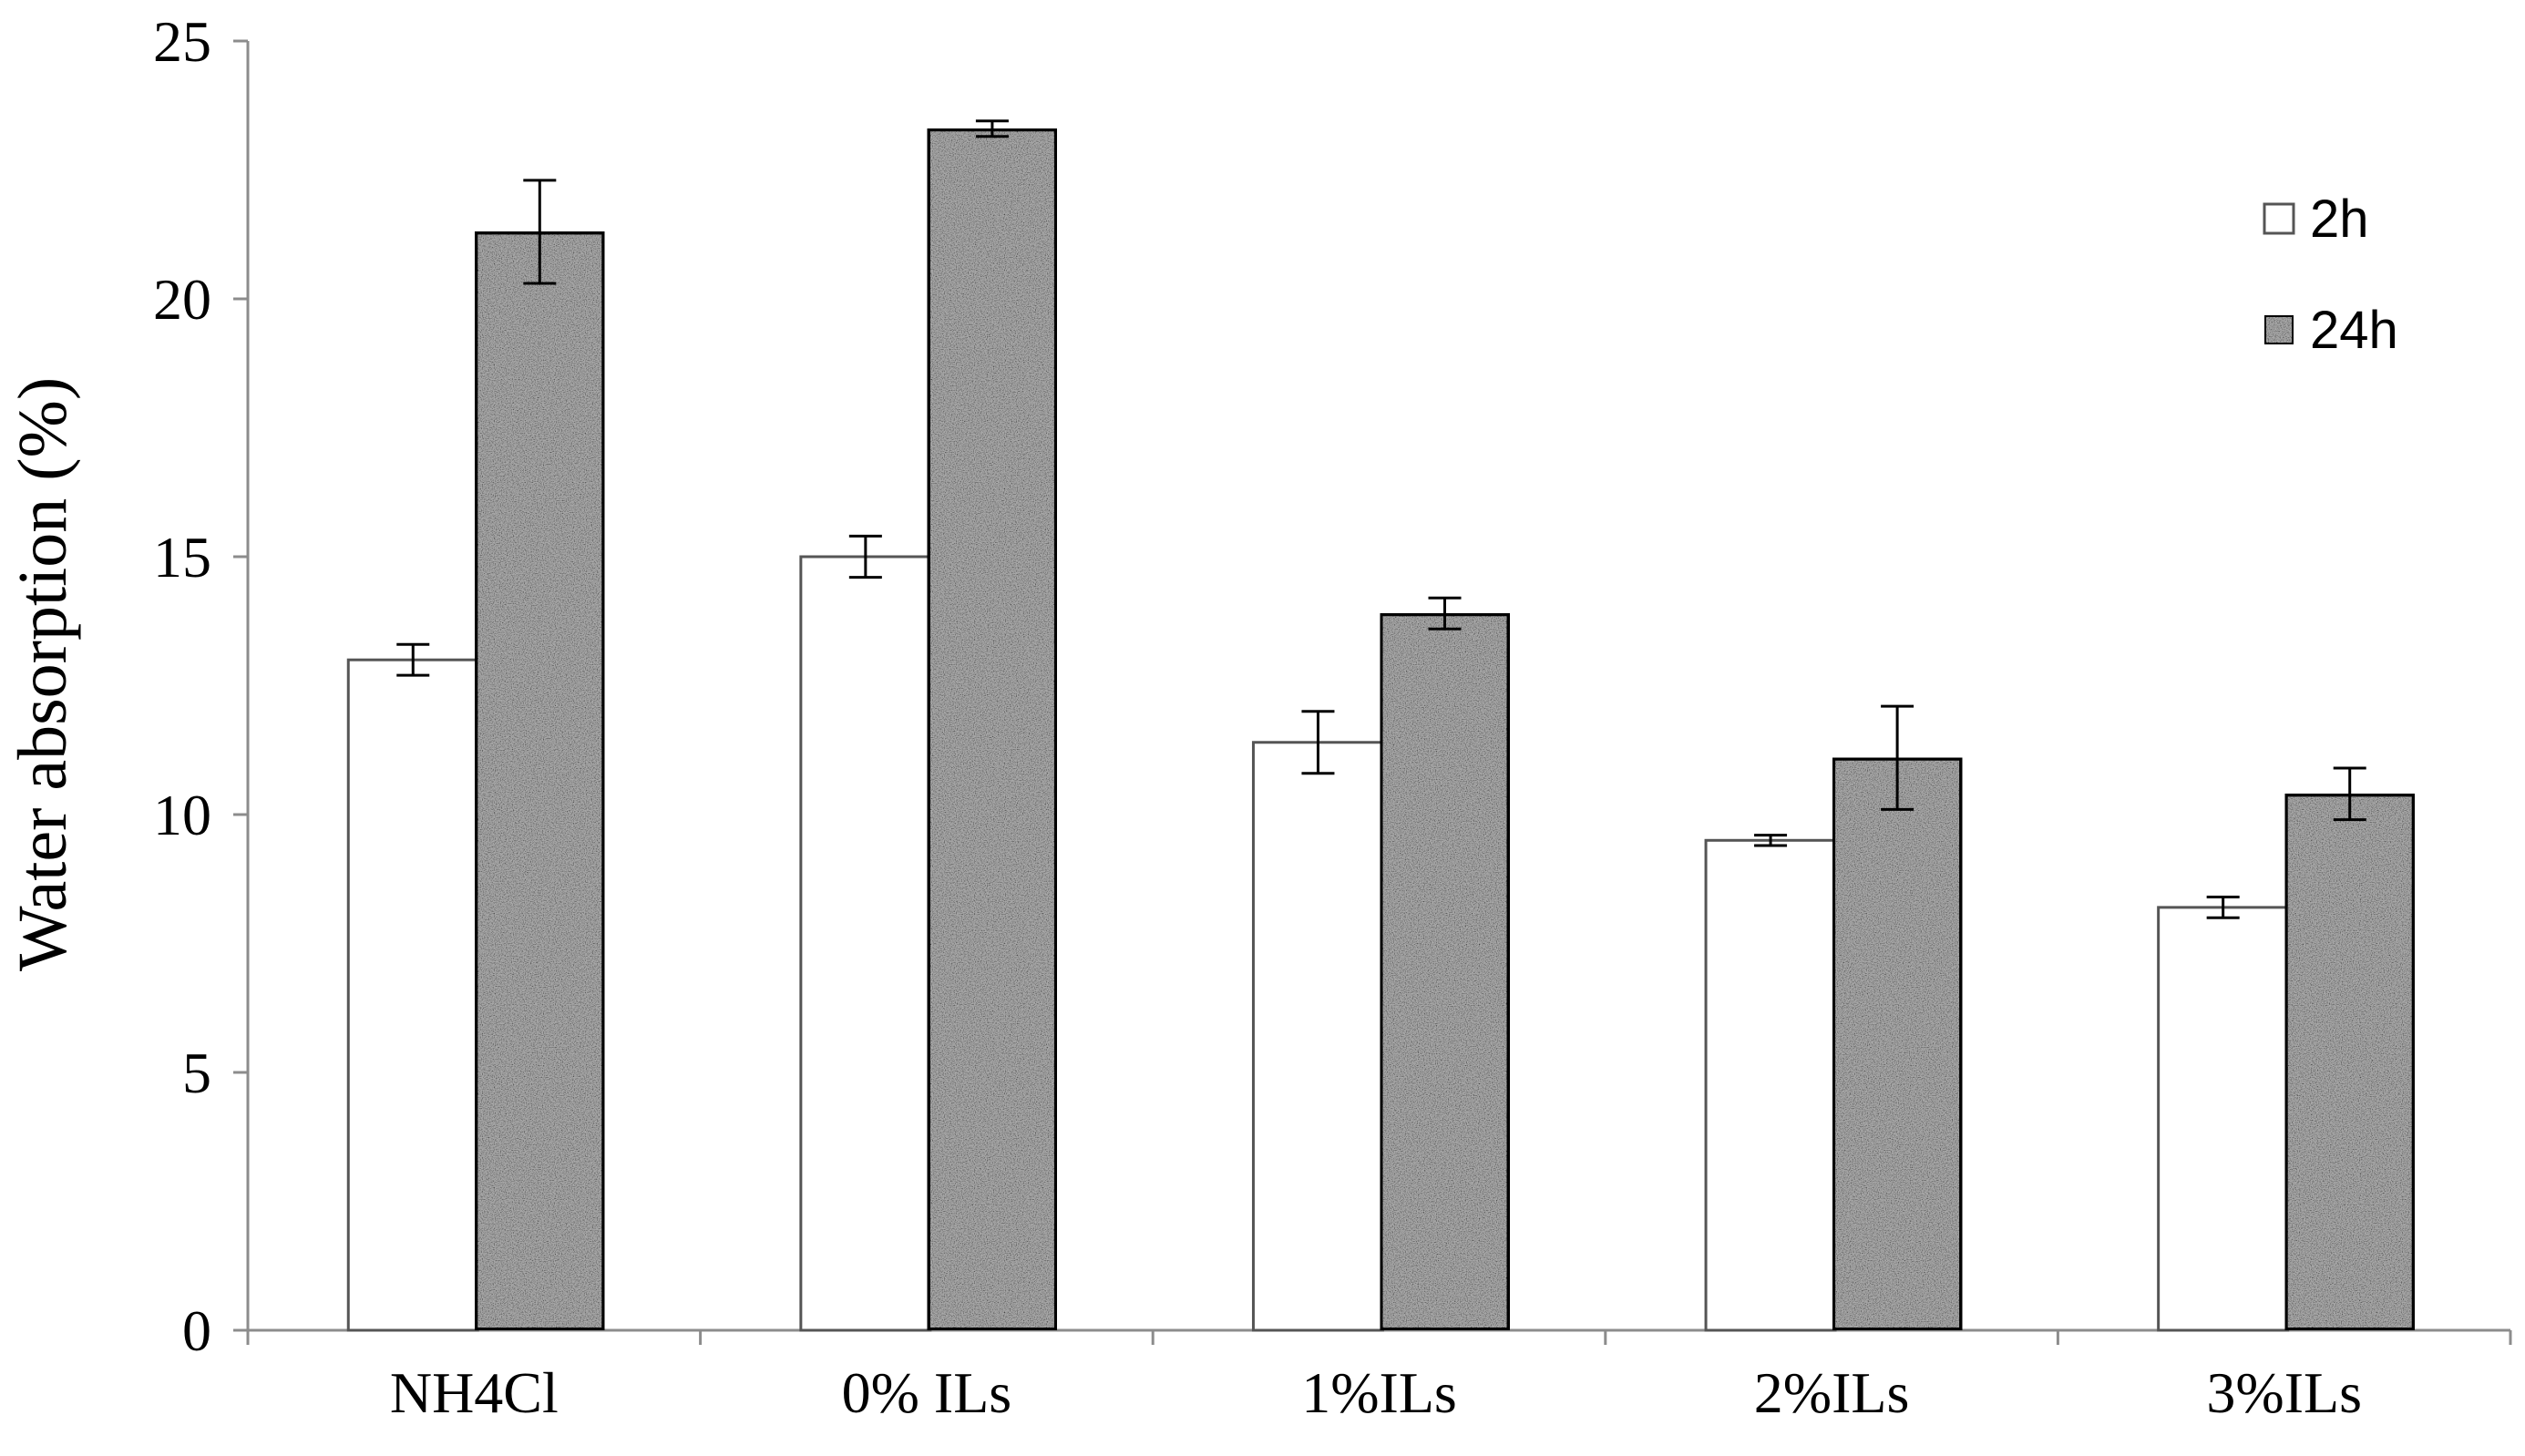 The image size is (2525, 1456). Describe the element at coordinates (182, 299) in the screenshot. I see `y-tick-label: 20` at that location.